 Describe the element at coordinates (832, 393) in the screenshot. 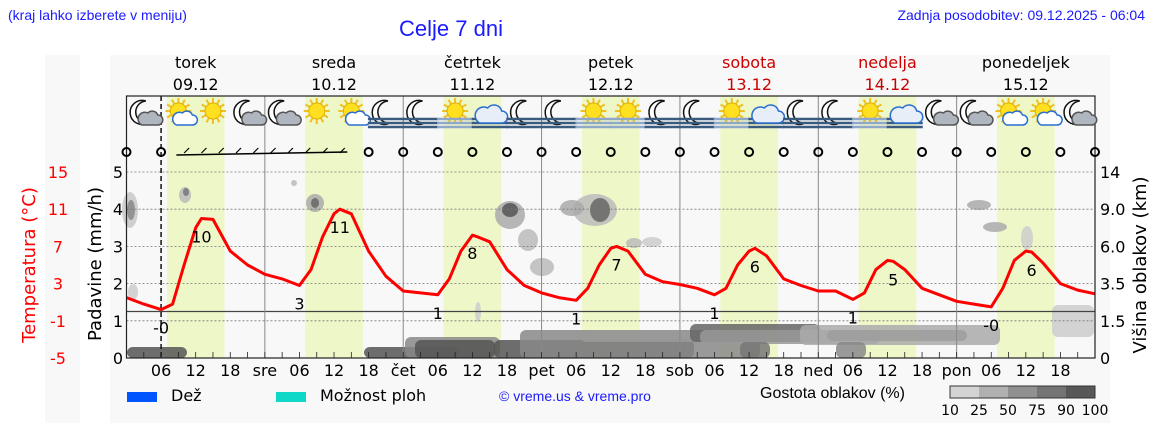

I see `cloud-density-label: Gostota oblakov (%)` at that location.